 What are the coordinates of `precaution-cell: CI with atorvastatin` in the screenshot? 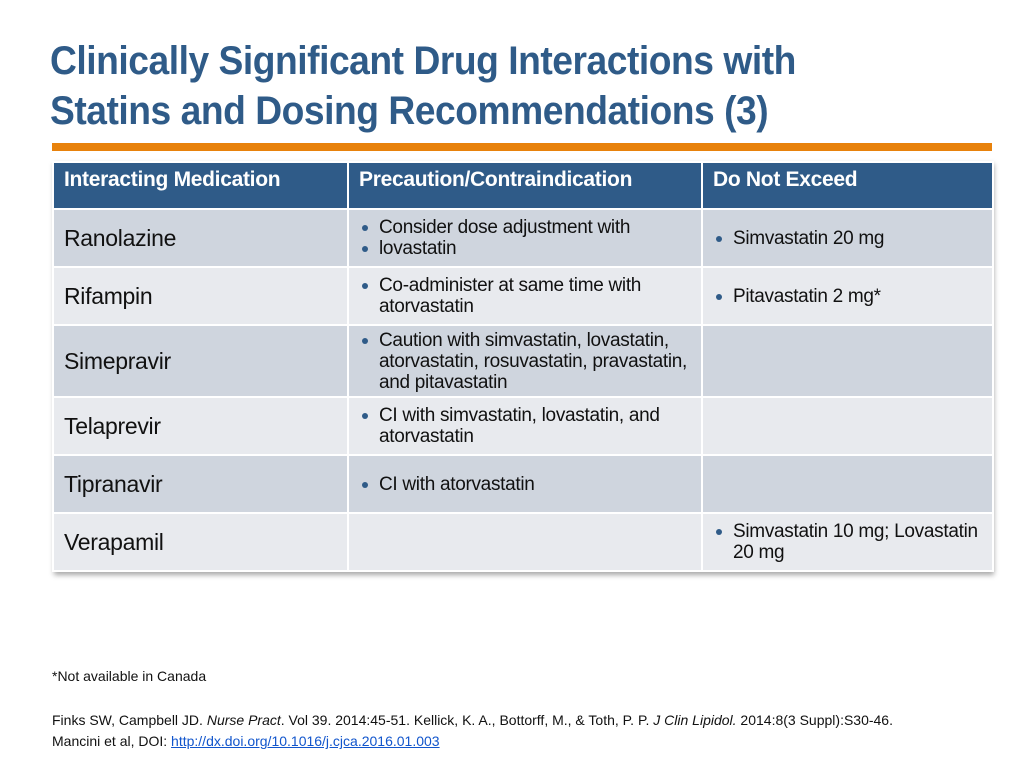 It's located at (525, 484).